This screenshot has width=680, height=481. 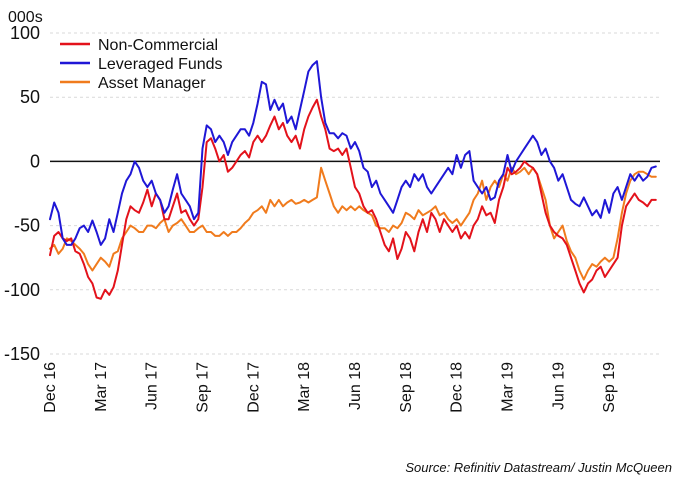 What do you see at coordinates (30, 97) in the screenshot?
I see `y-tick-label: 50` at bounding box center [30, 97].